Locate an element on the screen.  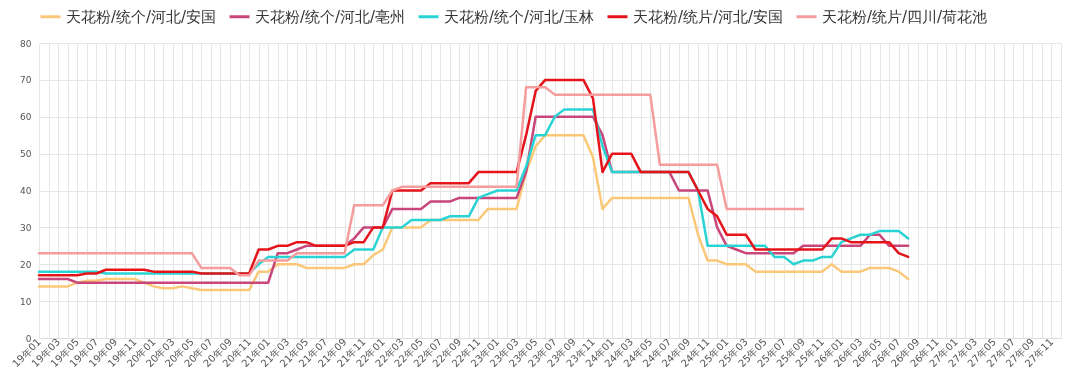
legend-label: 天花粉/统片/四川/荷花池 is located at coordinates (905, 16).